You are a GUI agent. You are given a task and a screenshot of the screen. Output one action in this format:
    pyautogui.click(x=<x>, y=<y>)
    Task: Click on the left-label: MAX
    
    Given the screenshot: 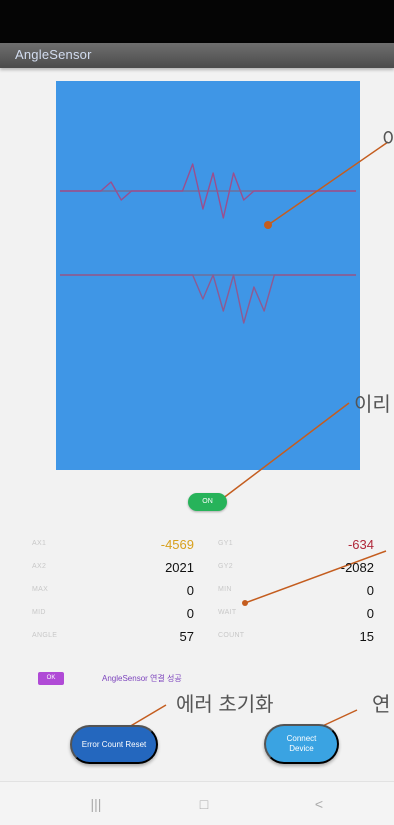 What is the action you would take?
    pyautogui.click(x=40, y=589)
    